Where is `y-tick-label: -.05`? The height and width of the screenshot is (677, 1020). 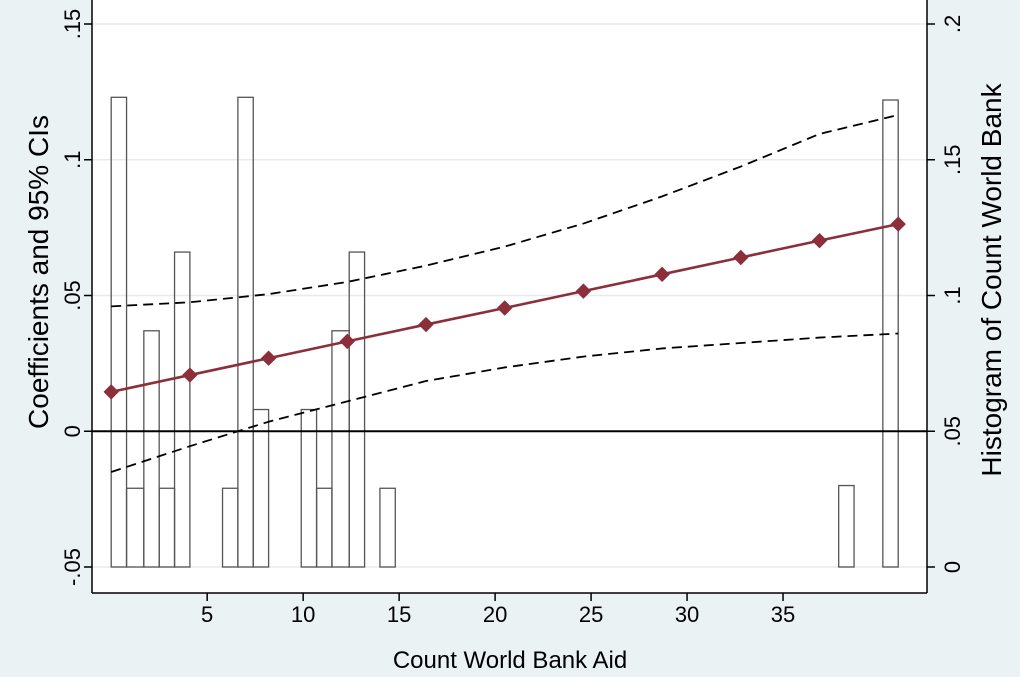
y-tick-label: -.05 is located at coordinates (72, 567).